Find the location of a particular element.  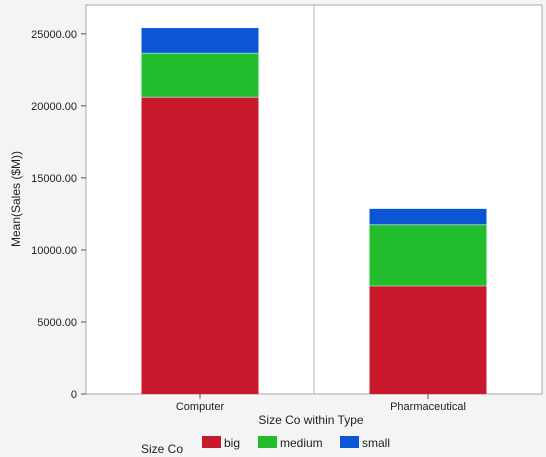

legend: big medium small is located at coordinates (296, 443).